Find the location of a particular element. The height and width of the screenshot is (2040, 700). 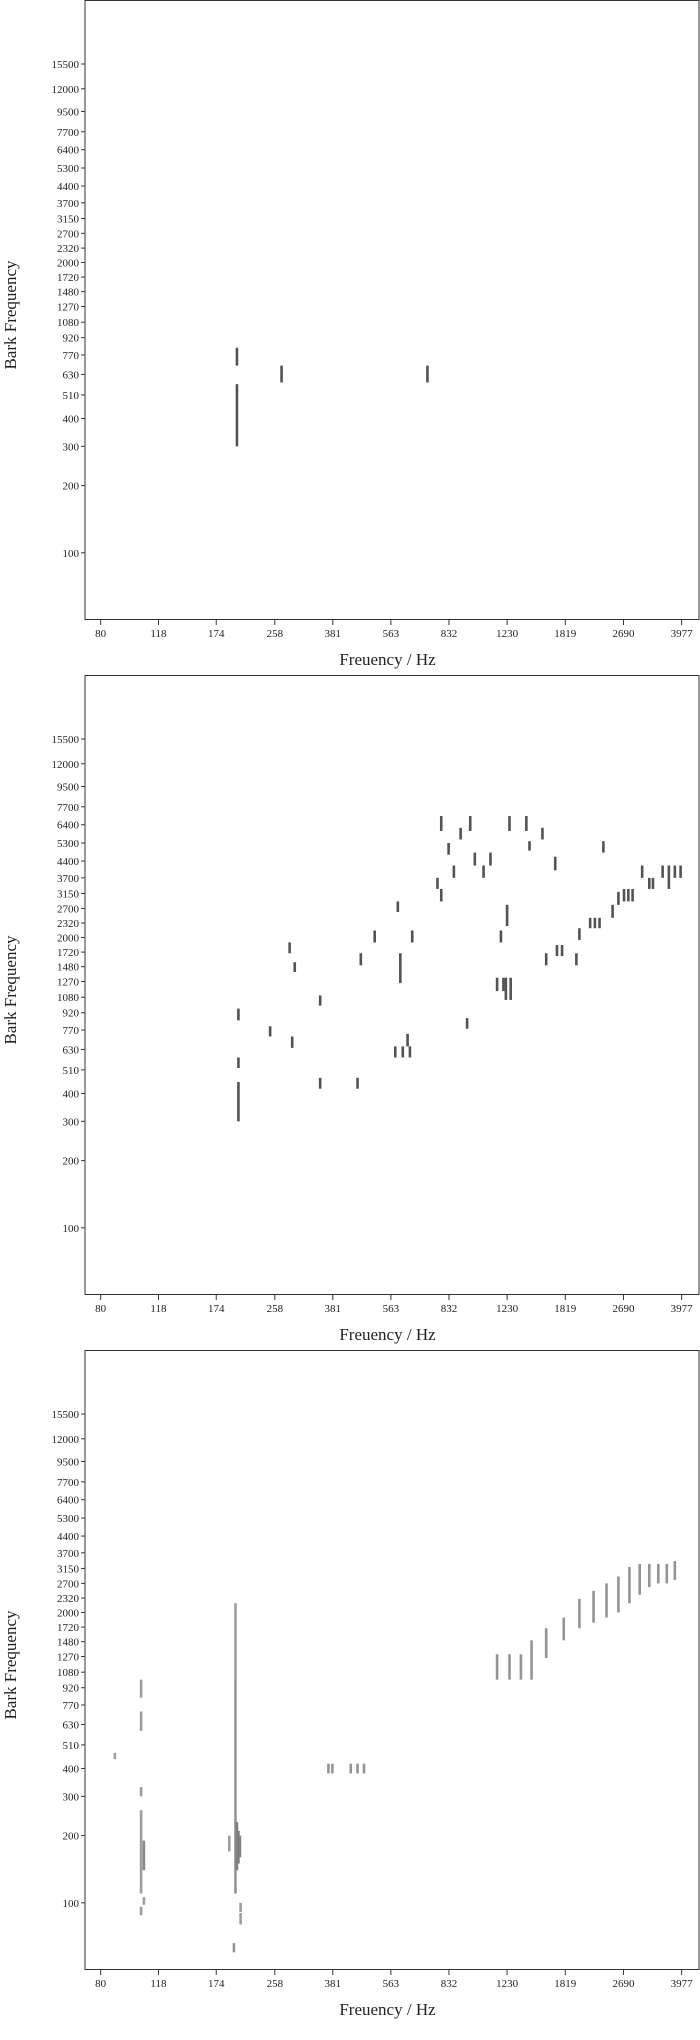

y-tick-label: 12000 is located at coordinates (66, 765).